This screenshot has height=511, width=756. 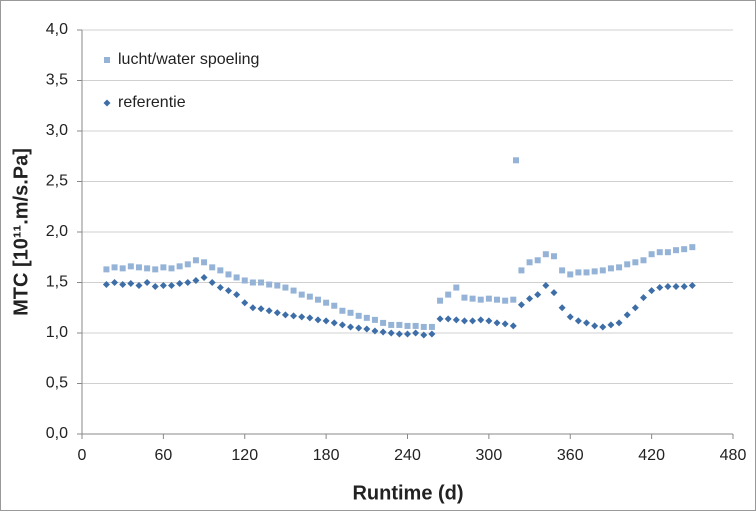 What do you see at coordinates (57, 282) in the screenshot?
I see `y-tick-label: 1,5` at bounding box center [57, 282].